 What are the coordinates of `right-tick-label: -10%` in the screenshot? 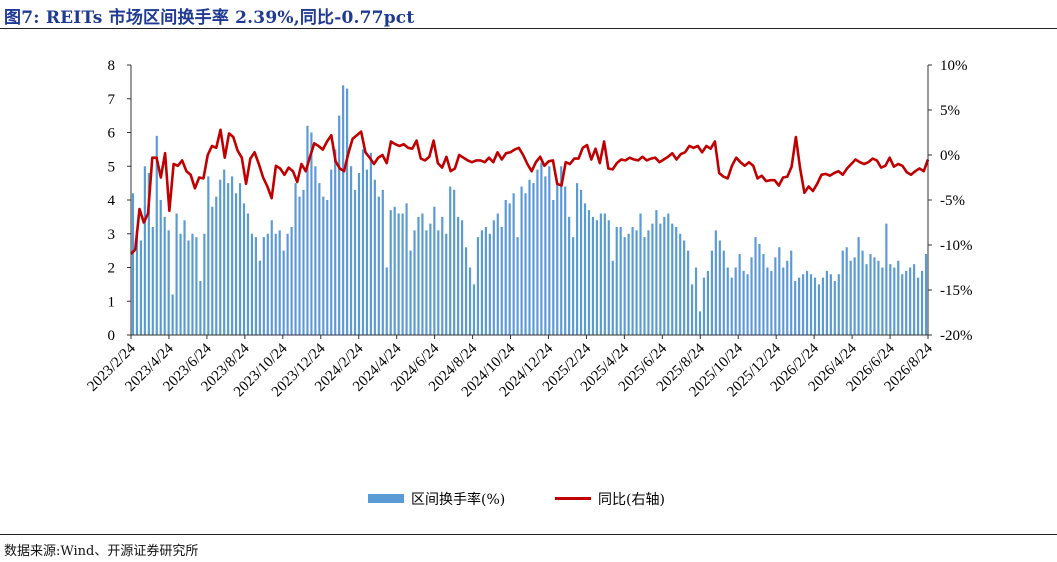 It's located at (956, 246).